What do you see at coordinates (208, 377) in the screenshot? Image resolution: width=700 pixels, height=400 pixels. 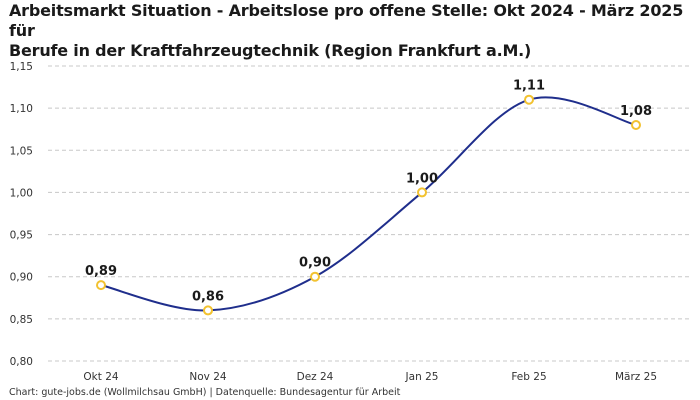 I see `x-tick-label: Nov 24` at bounding box center [208, 377].